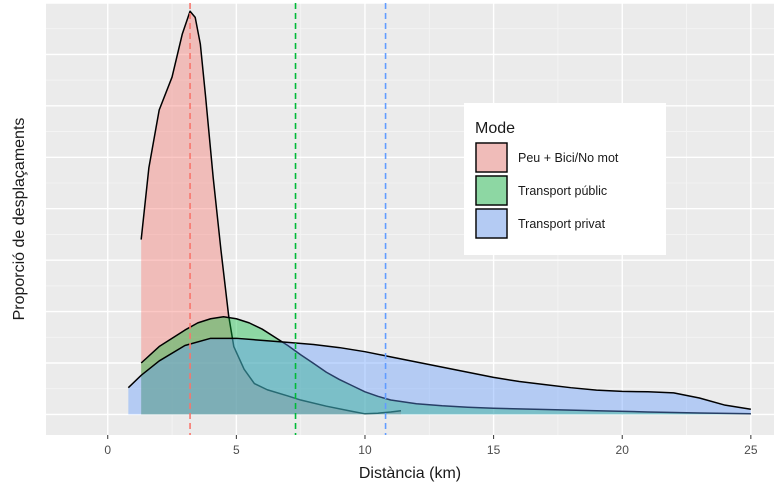 This screenshot has width=778, height=488. I want to click on x-tick-label: 5, so click(236, 450).